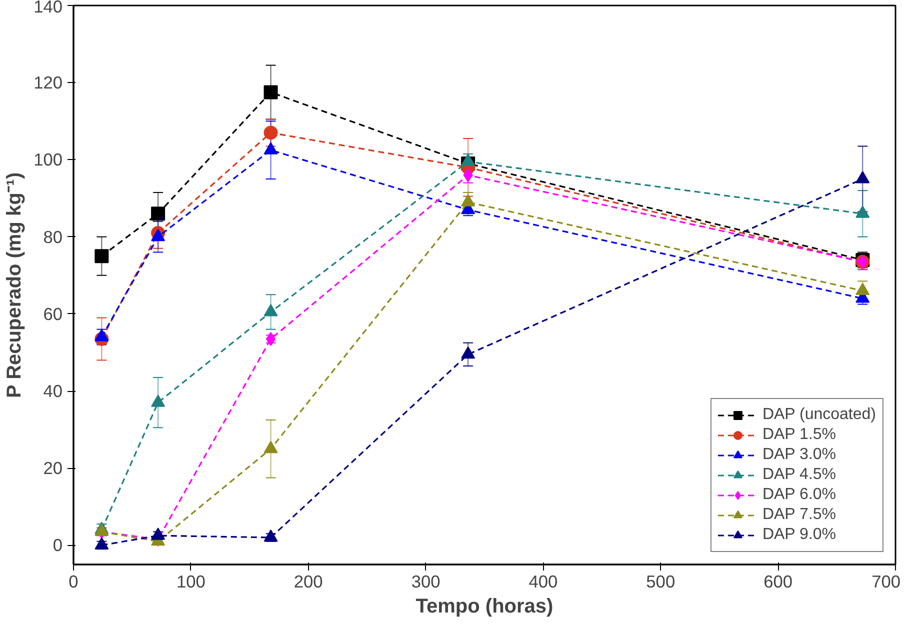  Describe the element at coordinates (191, 582) in the screenshot. I see `x-tick-label: 100` at that location.